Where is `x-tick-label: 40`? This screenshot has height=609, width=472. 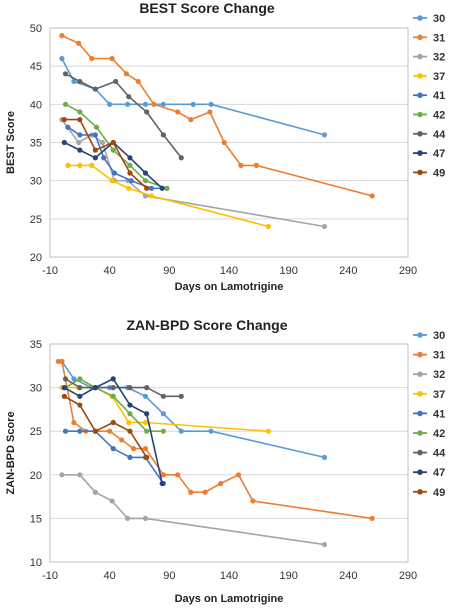
x-tick-label: 40 is located at coordinates (110, 576).